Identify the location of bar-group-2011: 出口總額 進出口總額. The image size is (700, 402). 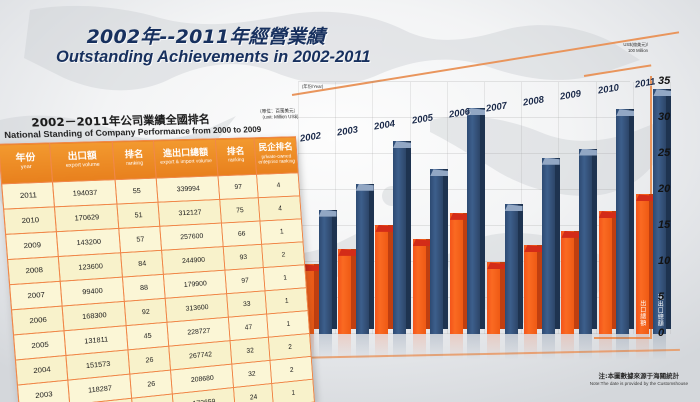
(654, 221).